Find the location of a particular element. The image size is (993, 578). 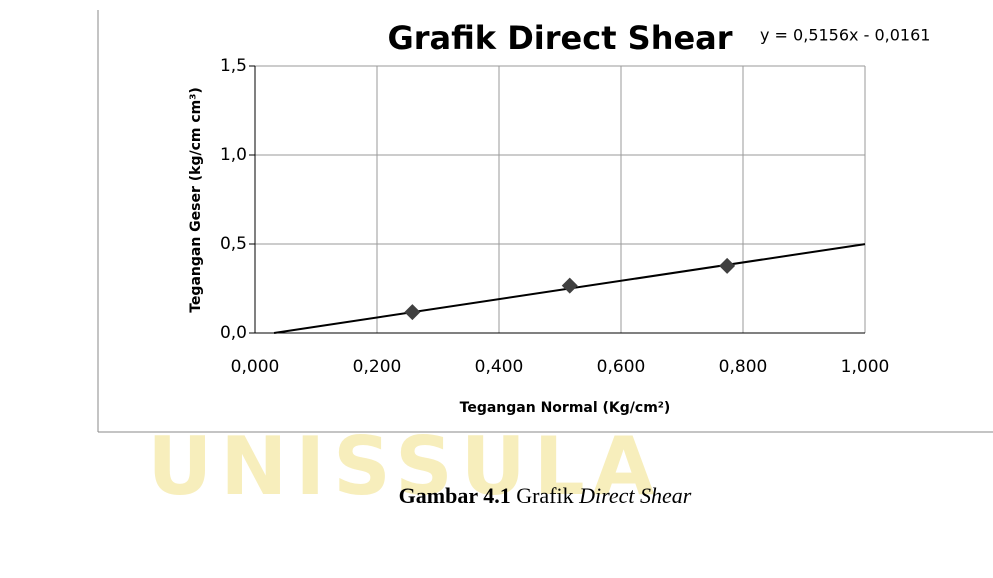

x-tick-label: 0,600 is located at coordinates (621, 367).